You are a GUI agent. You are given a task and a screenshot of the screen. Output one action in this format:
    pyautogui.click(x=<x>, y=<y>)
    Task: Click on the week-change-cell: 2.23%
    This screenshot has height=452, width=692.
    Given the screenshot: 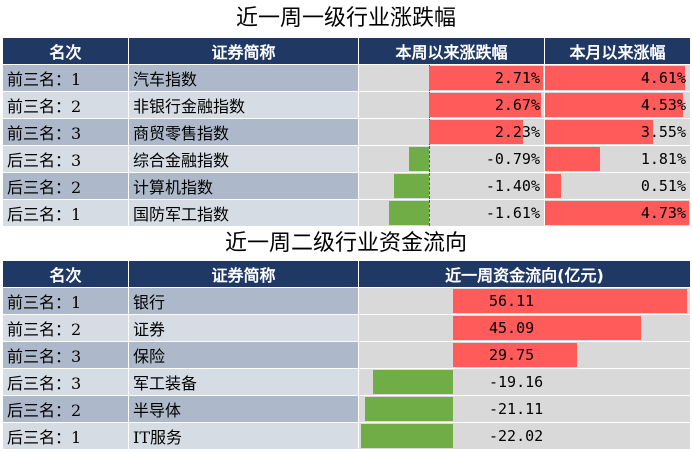 What is the action you would take?
    pyautogui.click(x=451, y=132)
    